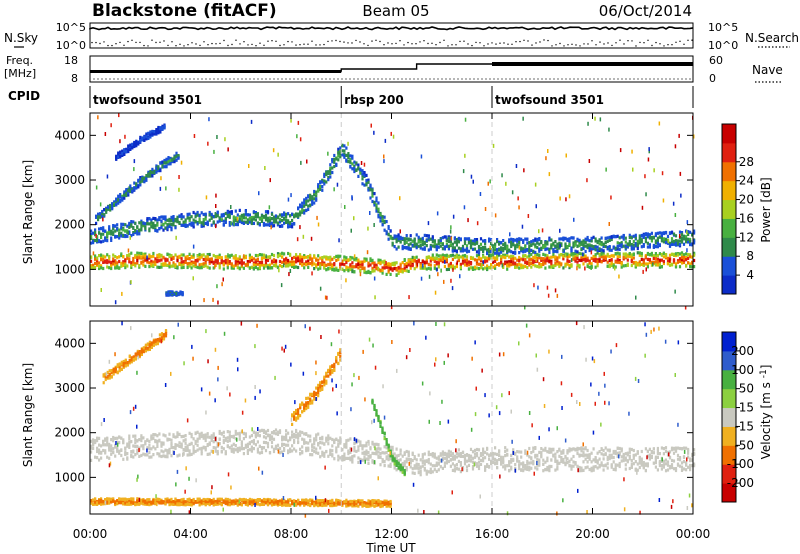 The image size is (800, 554). I want to click on nsky-traces, so click(391, 36).